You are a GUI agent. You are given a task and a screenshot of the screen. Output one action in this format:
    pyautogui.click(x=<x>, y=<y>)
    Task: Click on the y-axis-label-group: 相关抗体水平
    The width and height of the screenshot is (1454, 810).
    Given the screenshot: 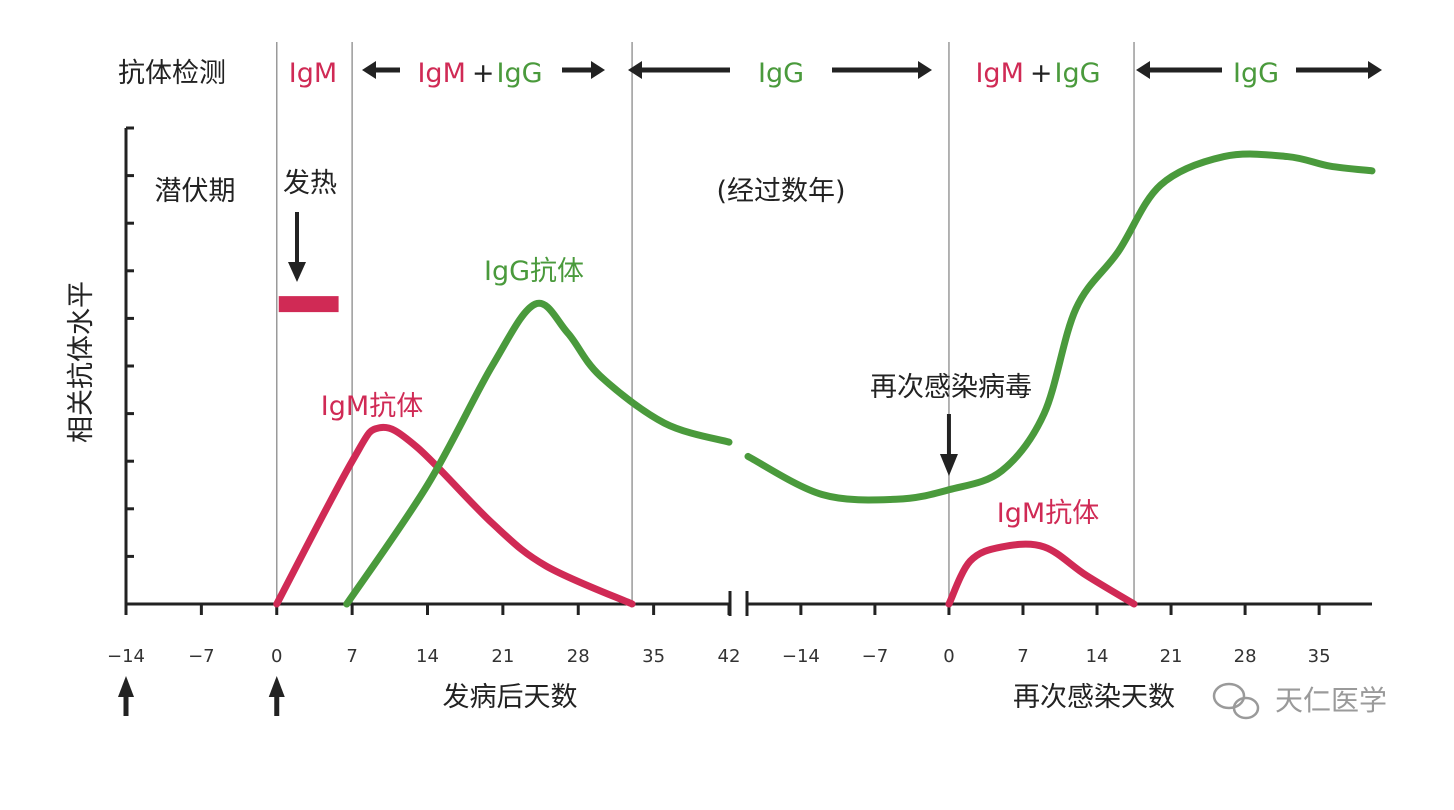 What is the action you would take?
    pyautogui.click(x=81, y=362)
    